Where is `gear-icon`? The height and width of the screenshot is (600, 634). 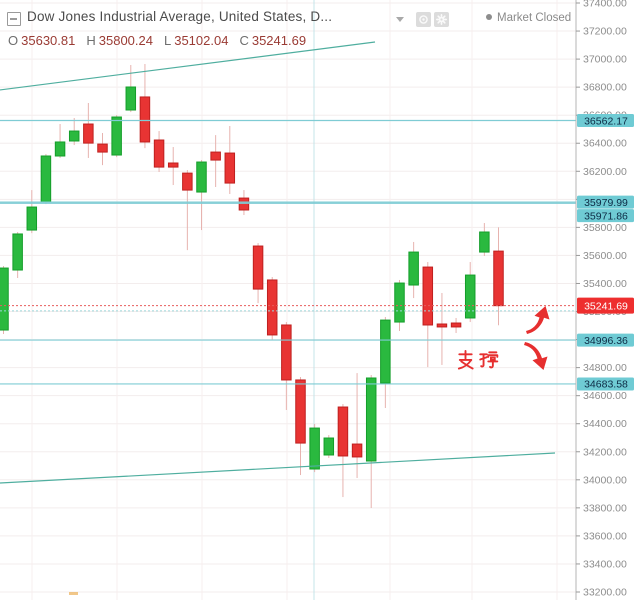 gear-icon is located at coordinates (441, 19).